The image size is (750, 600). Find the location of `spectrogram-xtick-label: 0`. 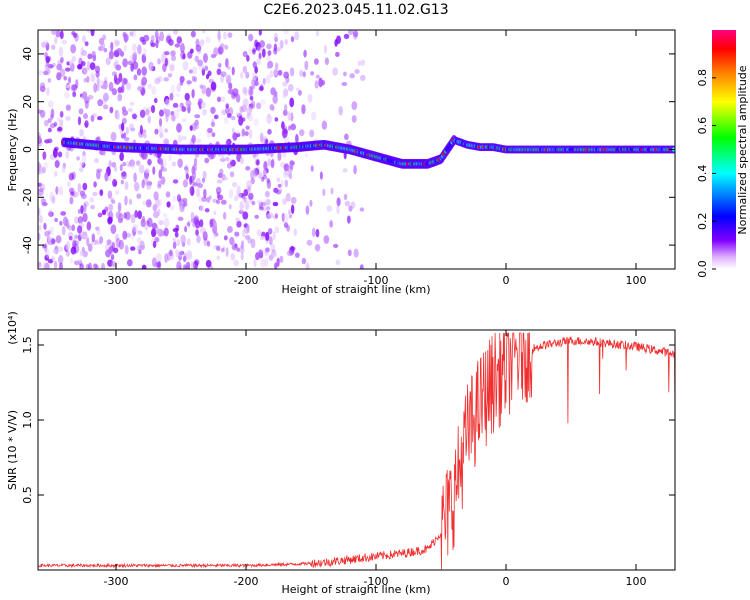

spectrogram-xtick-label: 0 is located at coordinates (506, 280).